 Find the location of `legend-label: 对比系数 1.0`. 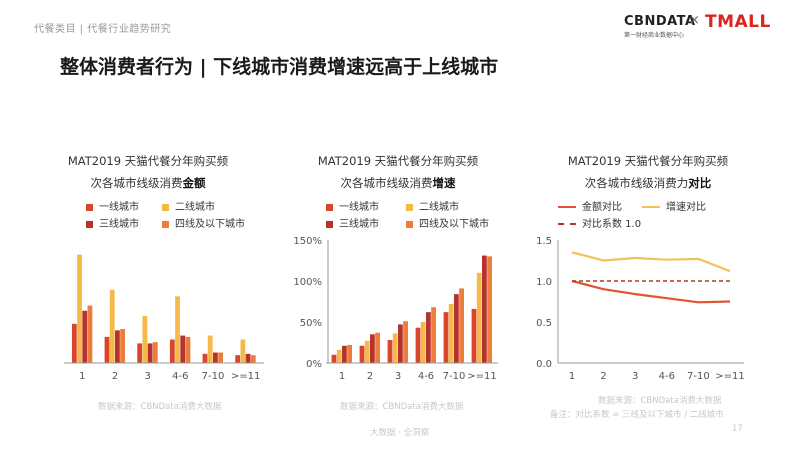

legend-label: 对比系数 1.0 is located at coordinates (612, 224).